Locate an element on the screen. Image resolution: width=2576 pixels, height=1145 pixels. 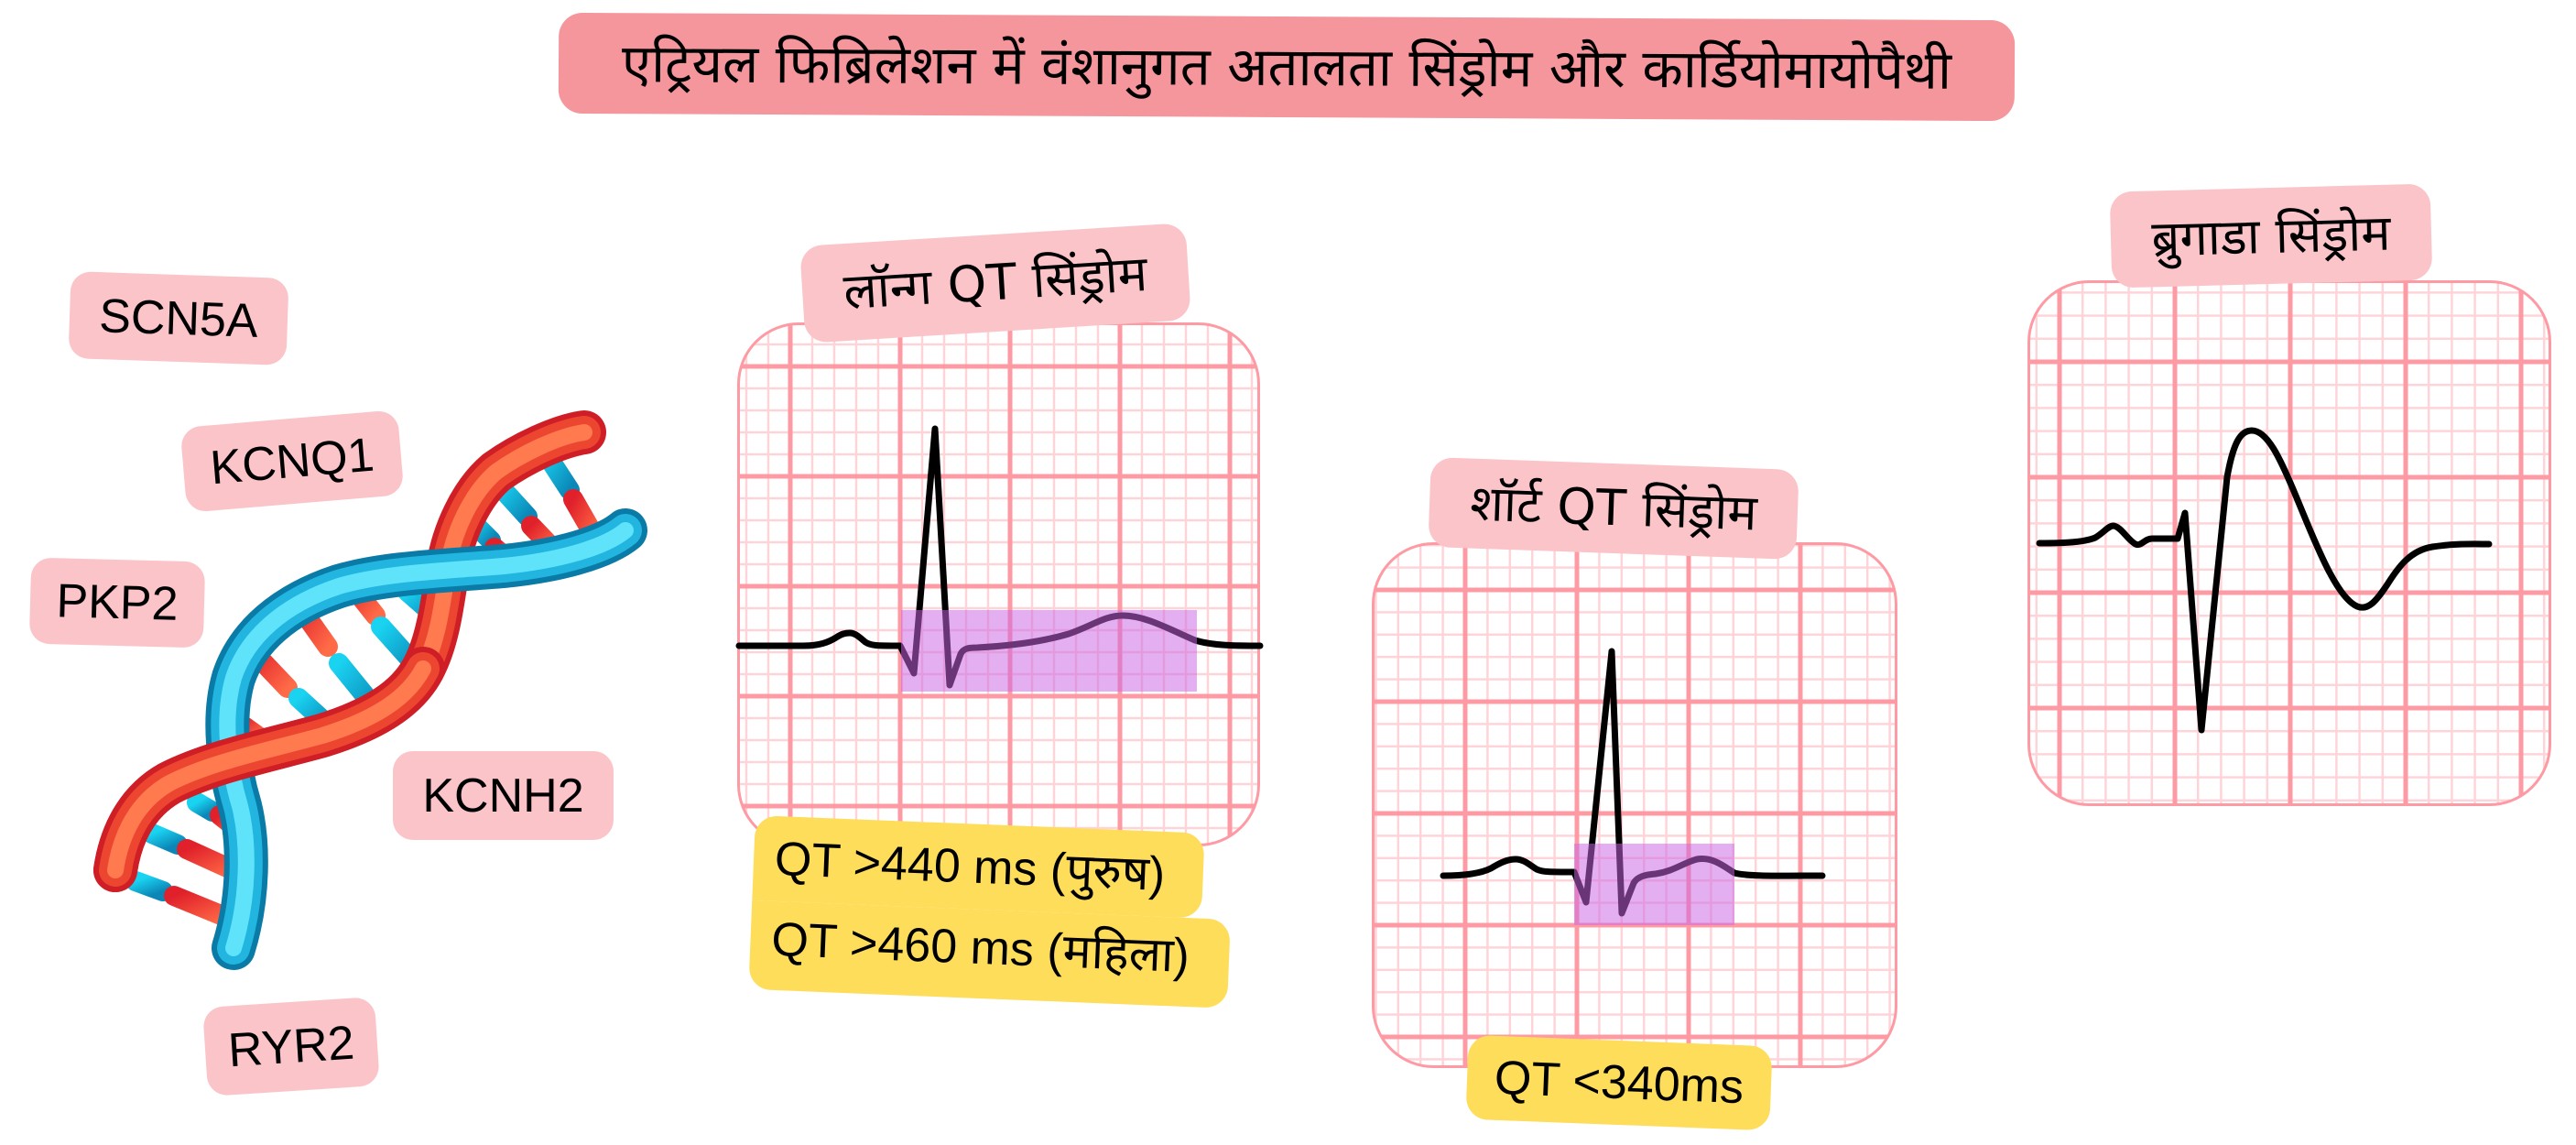
long-qt-criteria-note: QT >440 ms (पुरुष) QT >460 ms (महिला) is located at coordinates (991, 912).